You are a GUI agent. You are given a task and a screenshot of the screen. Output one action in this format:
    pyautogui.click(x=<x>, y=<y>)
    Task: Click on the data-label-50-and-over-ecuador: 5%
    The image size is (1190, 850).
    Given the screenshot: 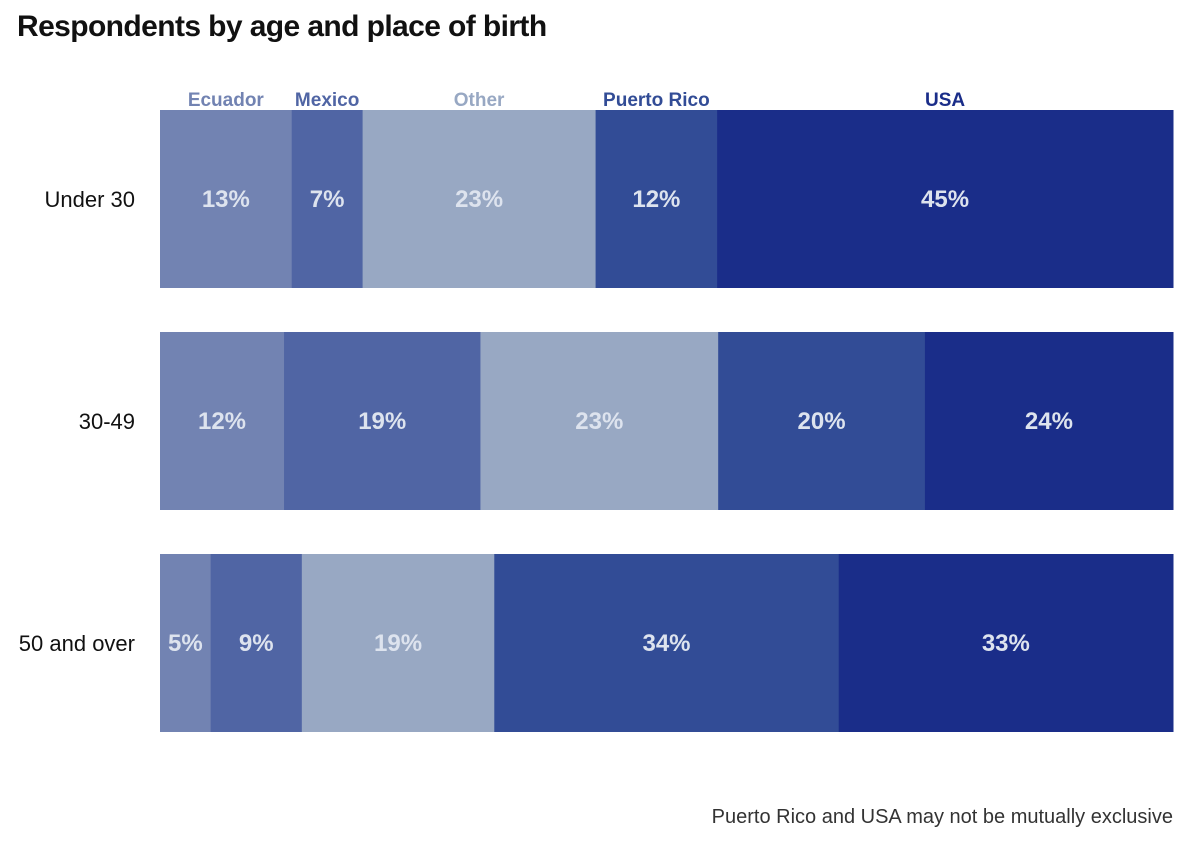 What is the action you would take?
    pyautogui.click(x=185, y=643)
    